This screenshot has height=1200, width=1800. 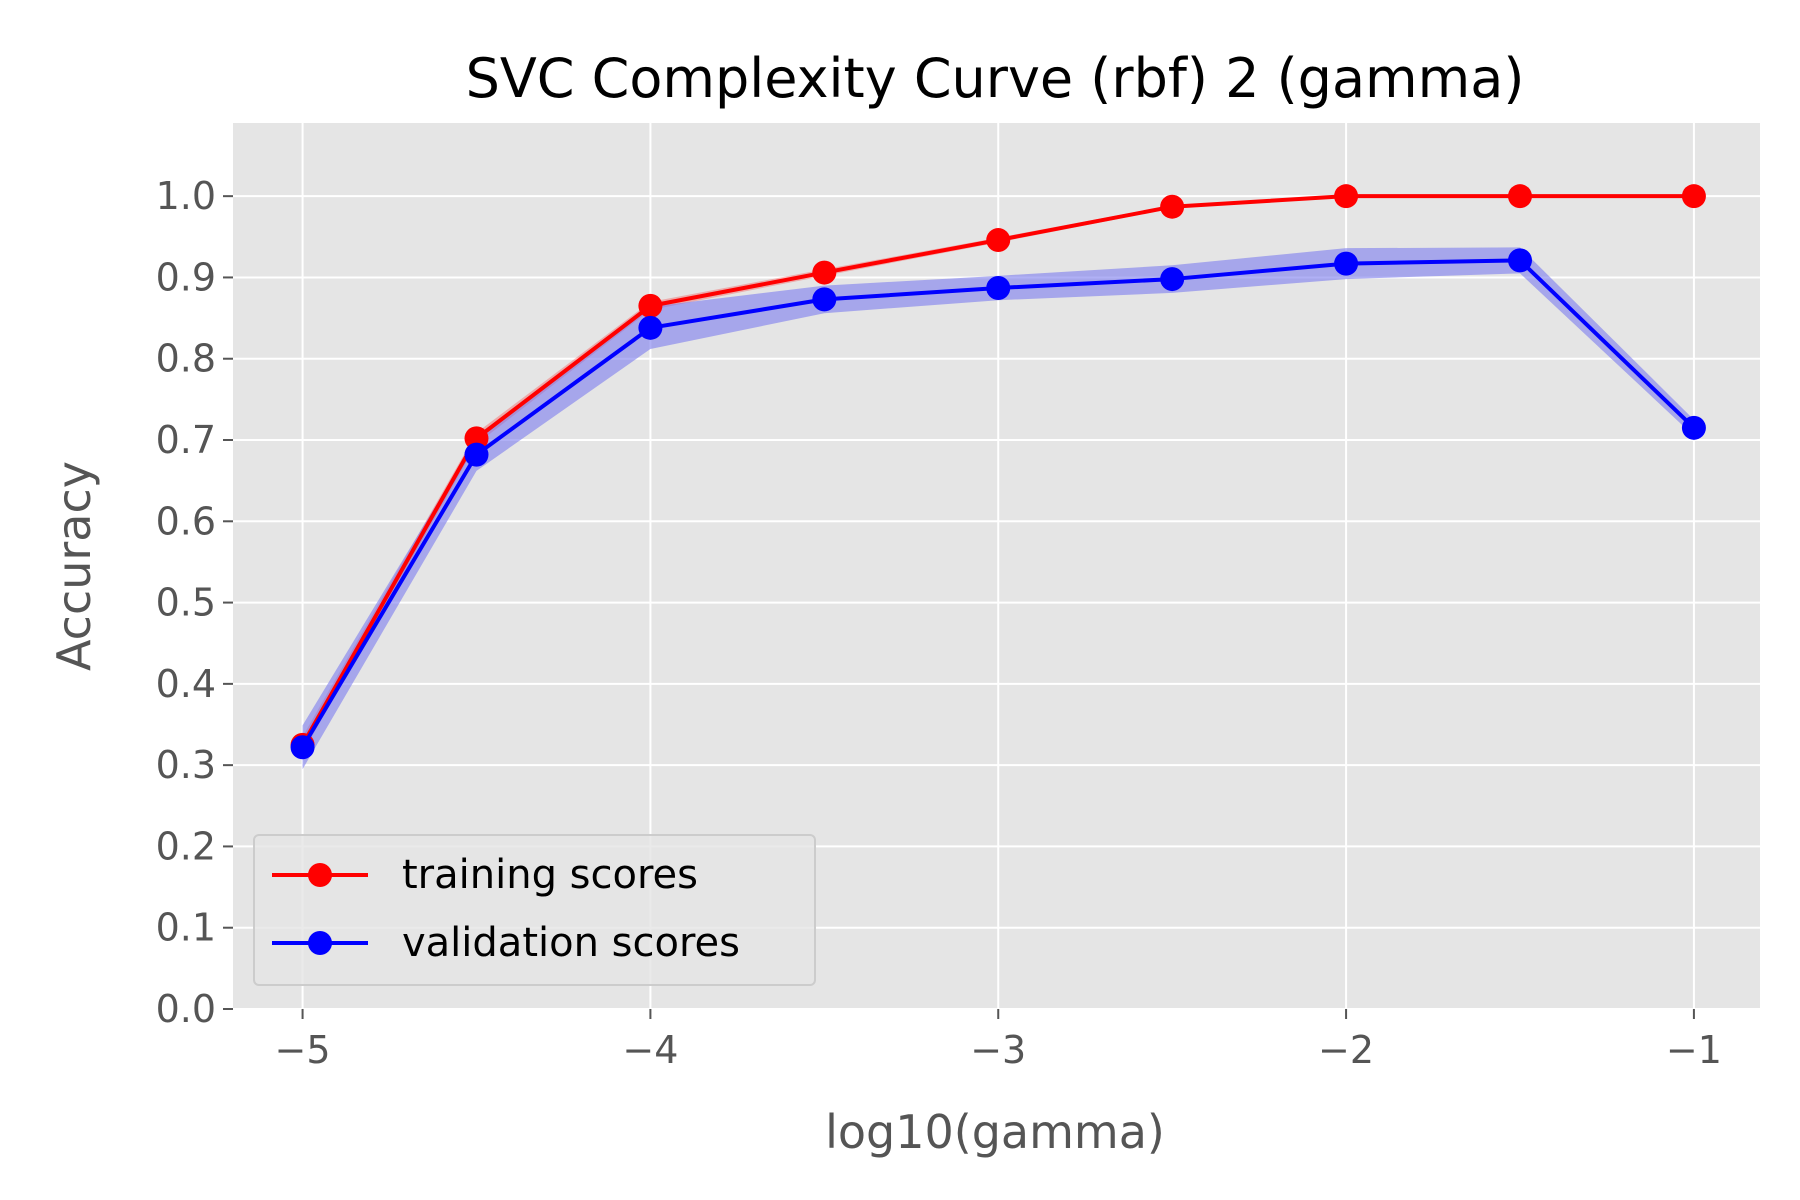 I want to click on x-tick-label: −5, so click(x=303, y=1050).